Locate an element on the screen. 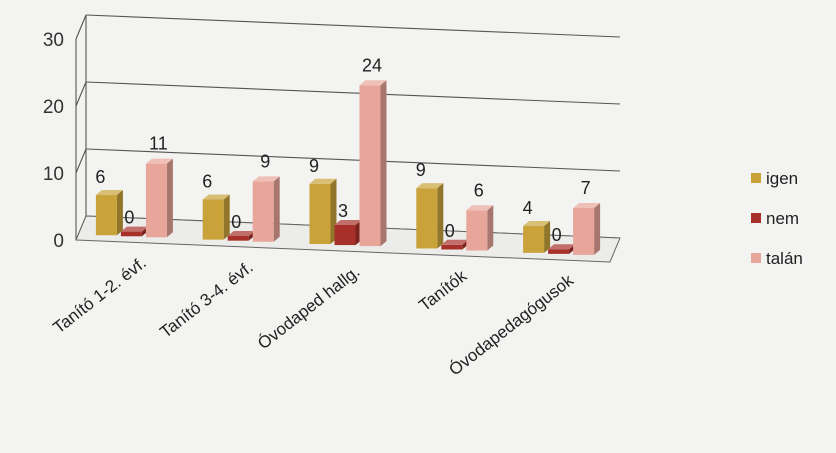 The image size is (836, 453). category-label: Óvodapedagógusok is located at coordinates (511, 324).